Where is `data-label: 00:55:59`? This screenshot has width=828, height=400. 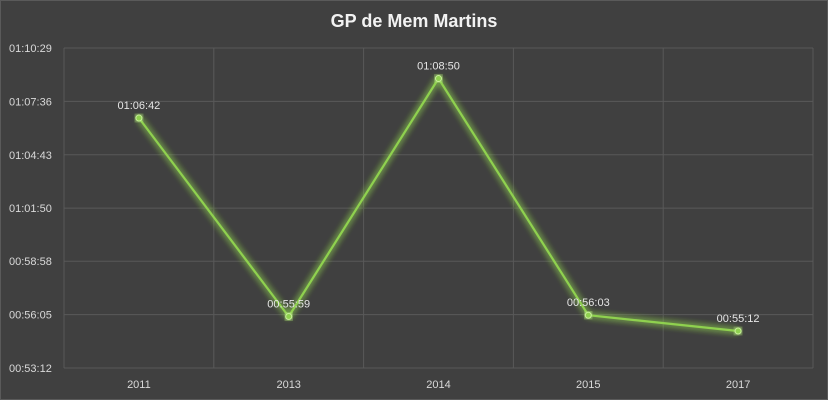 data-label: 00:55:59 is located at coordinates (288, 304).